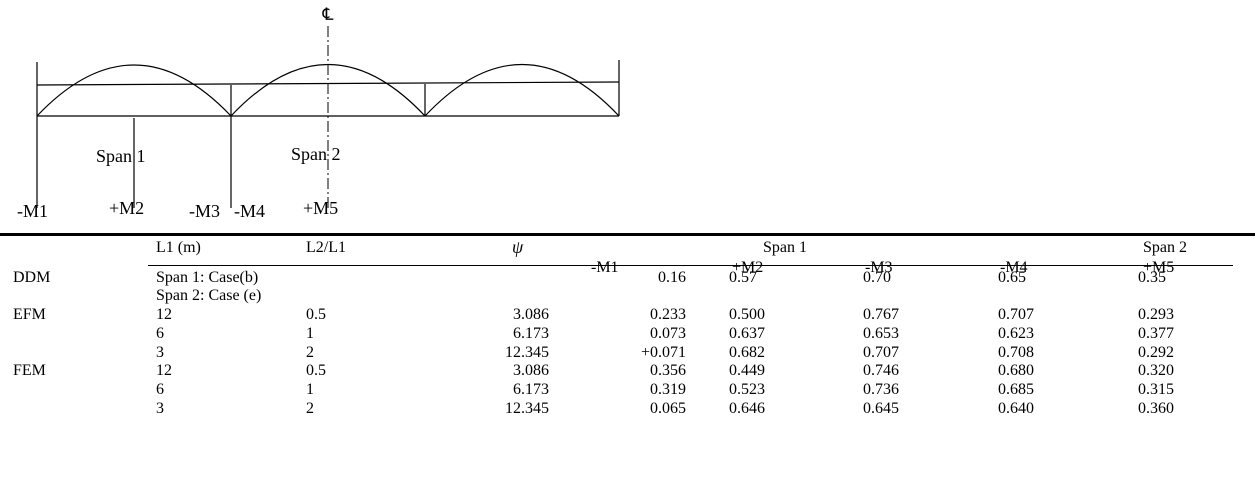 This screenshot has width=1255, height=479. Describe the element at coordinates (1152, 277) in the screenshot. I see `ddm-m5: 0.35` at that location.